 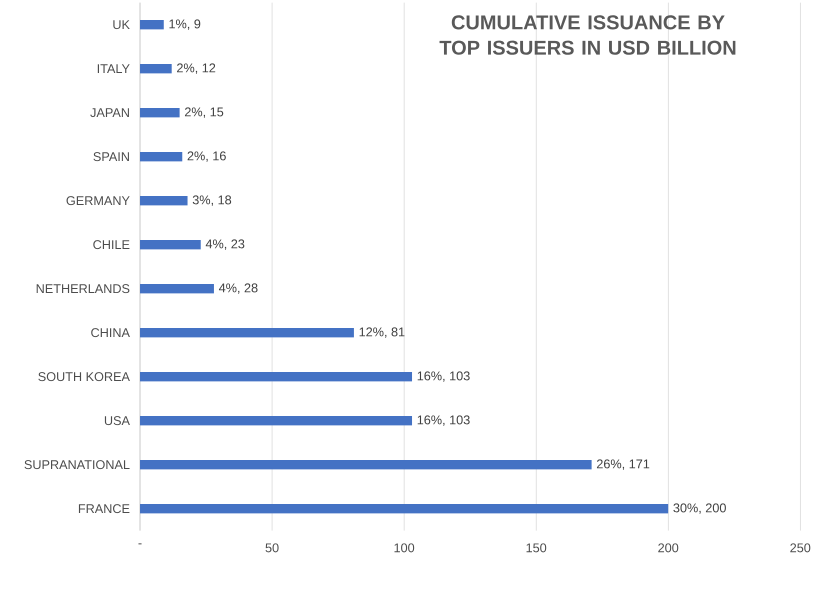 What do you see at coordinates (536, 547) in the screenshot?
I see `x-tick-label: 150` at bounding box center [536, 547].